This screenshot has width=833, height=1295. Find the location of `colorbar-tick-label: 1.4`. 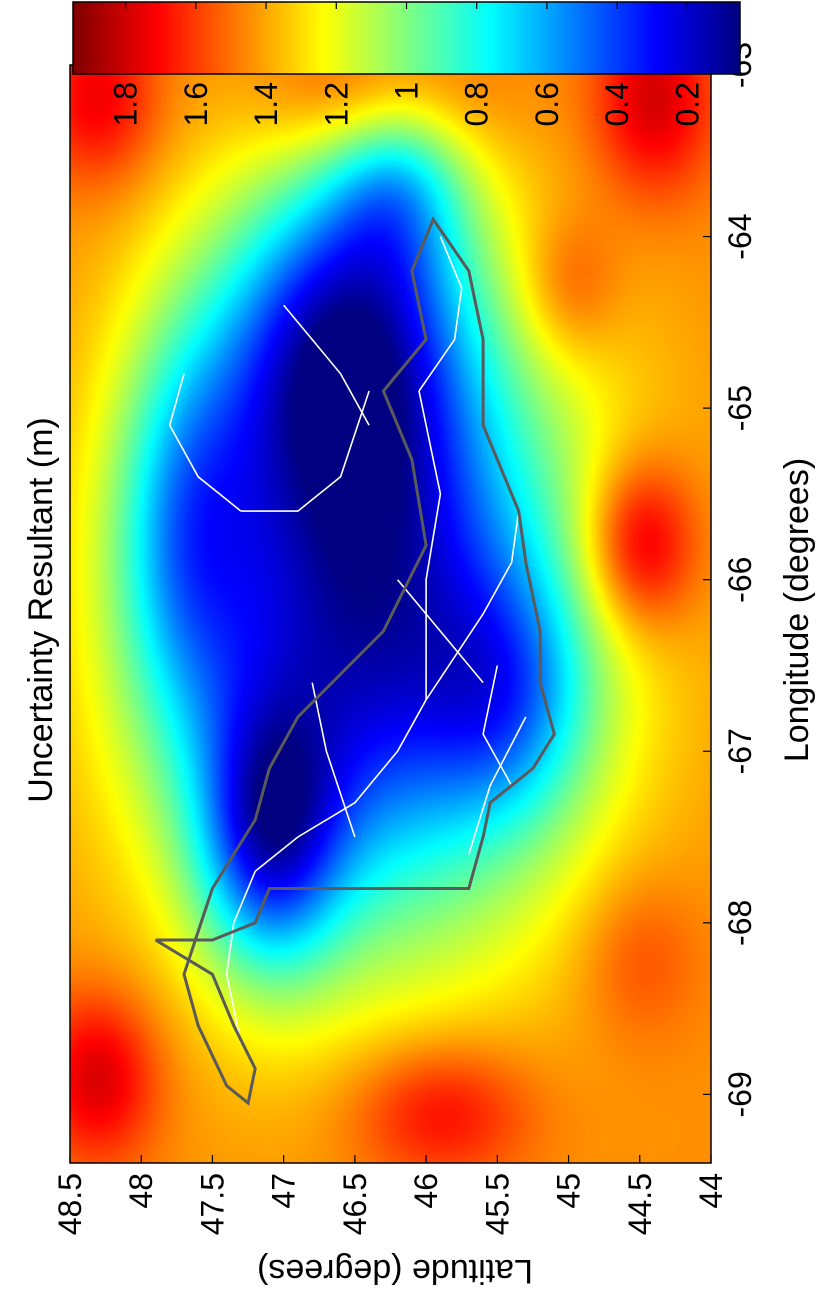

colorbar-tick-label: 1.4 is located at coordinates (266, 104).